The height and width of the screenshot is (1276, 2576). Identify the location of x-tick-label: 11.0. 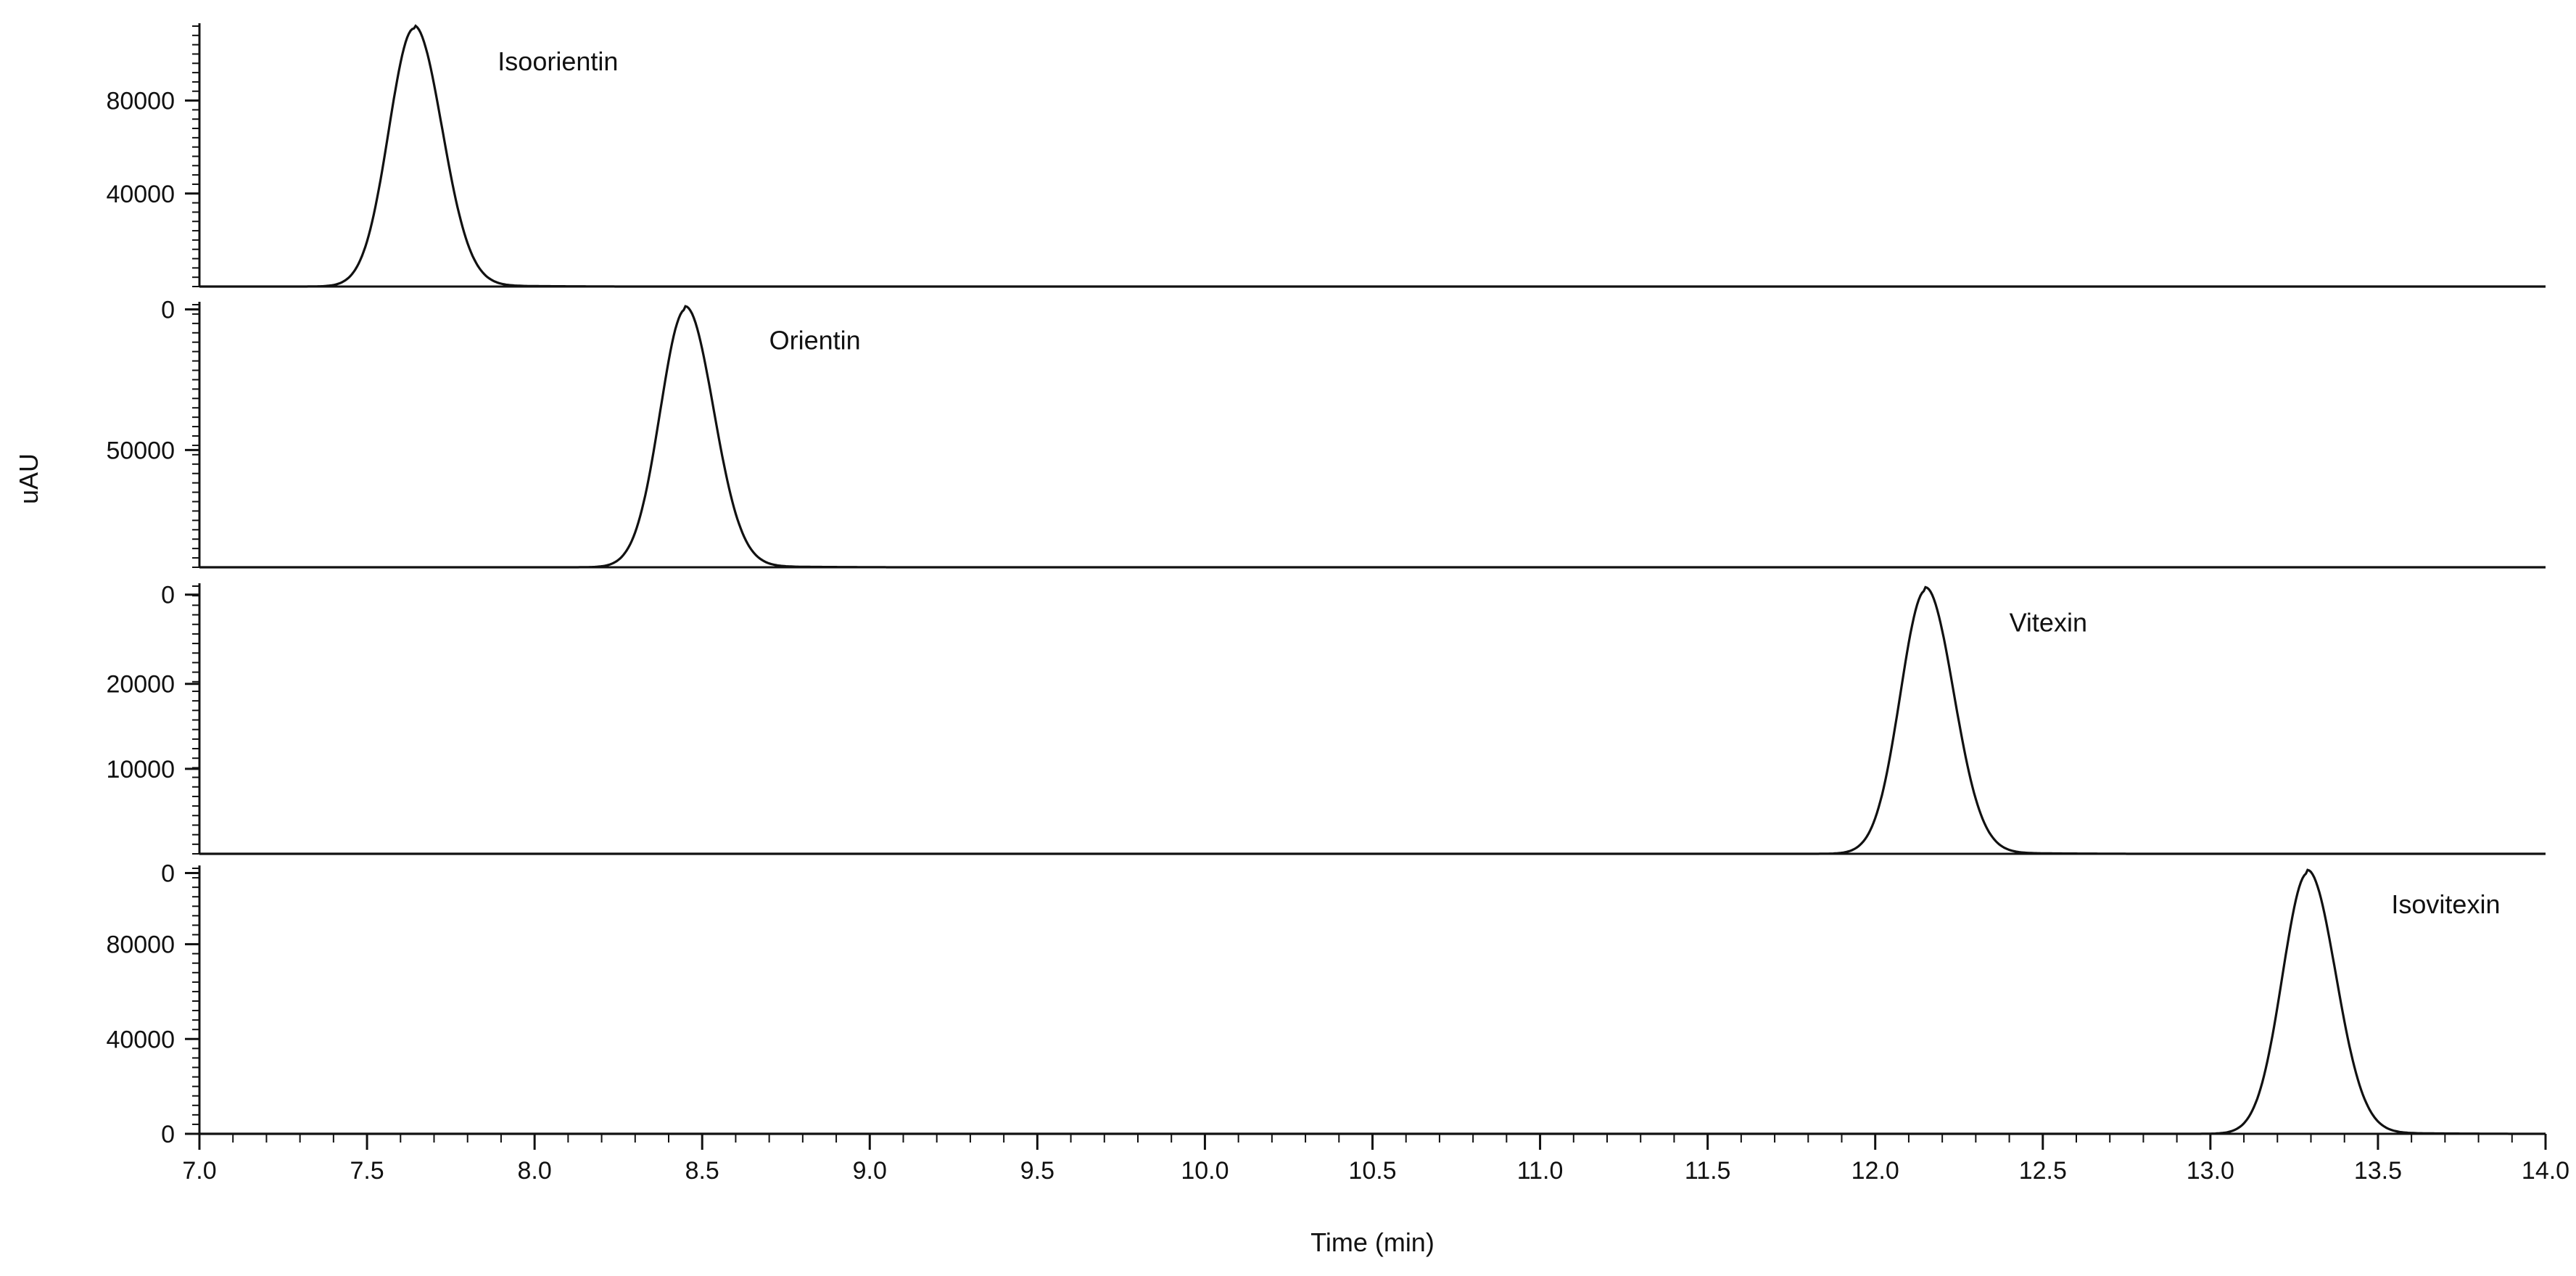
(1540, 1171).